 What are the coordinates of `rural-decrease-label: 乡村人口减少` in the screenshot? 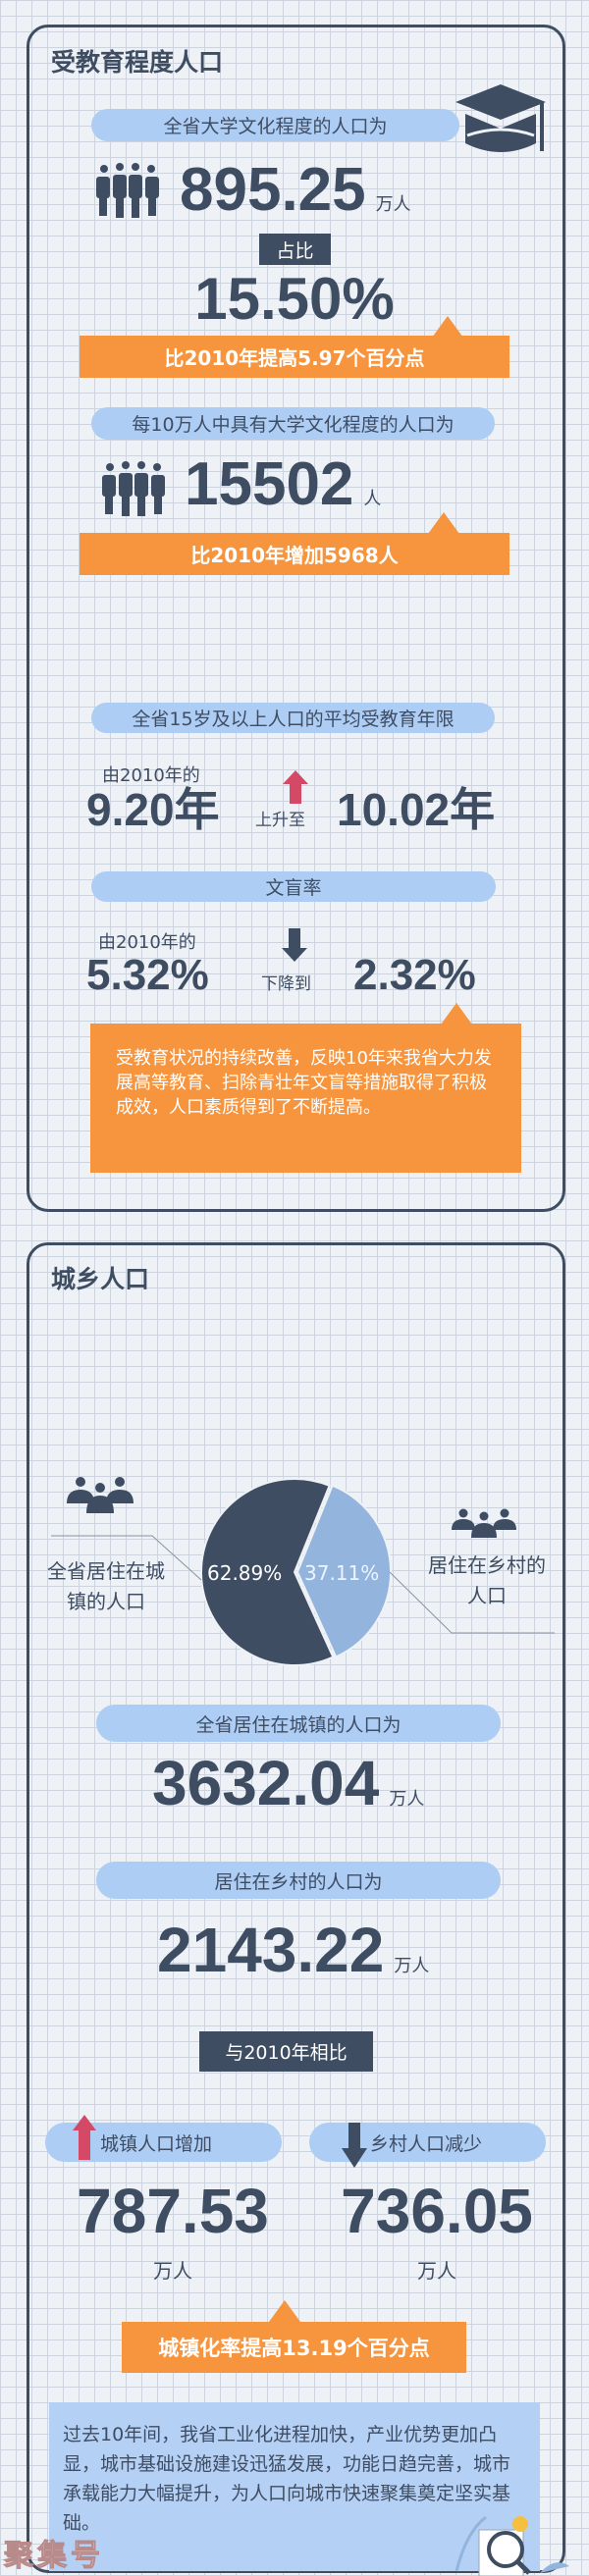 It's located at (426, 2143).